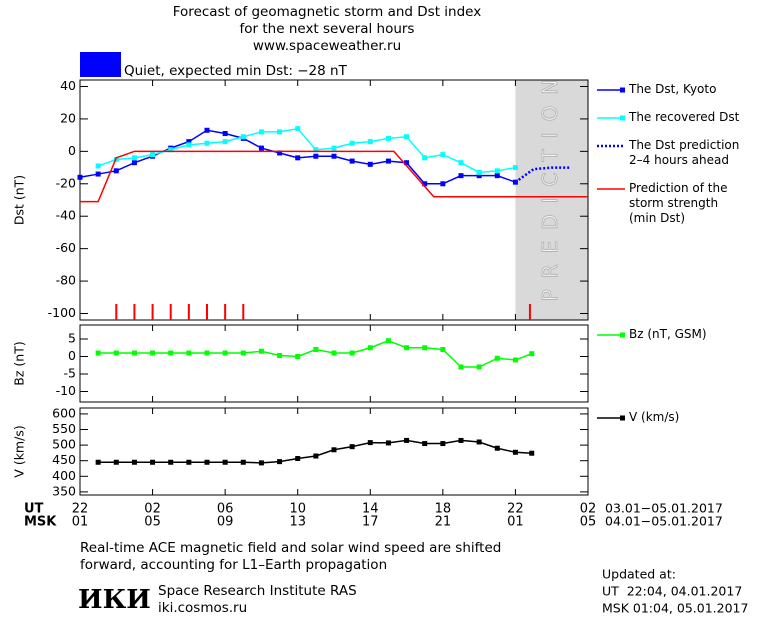 Image resolution: width=760 pixels, height=620 pixels. What do you see at coordinates (66, 182) in the screenshot?
I see `y-tick-label: -20` at bounding box center [66, 182].